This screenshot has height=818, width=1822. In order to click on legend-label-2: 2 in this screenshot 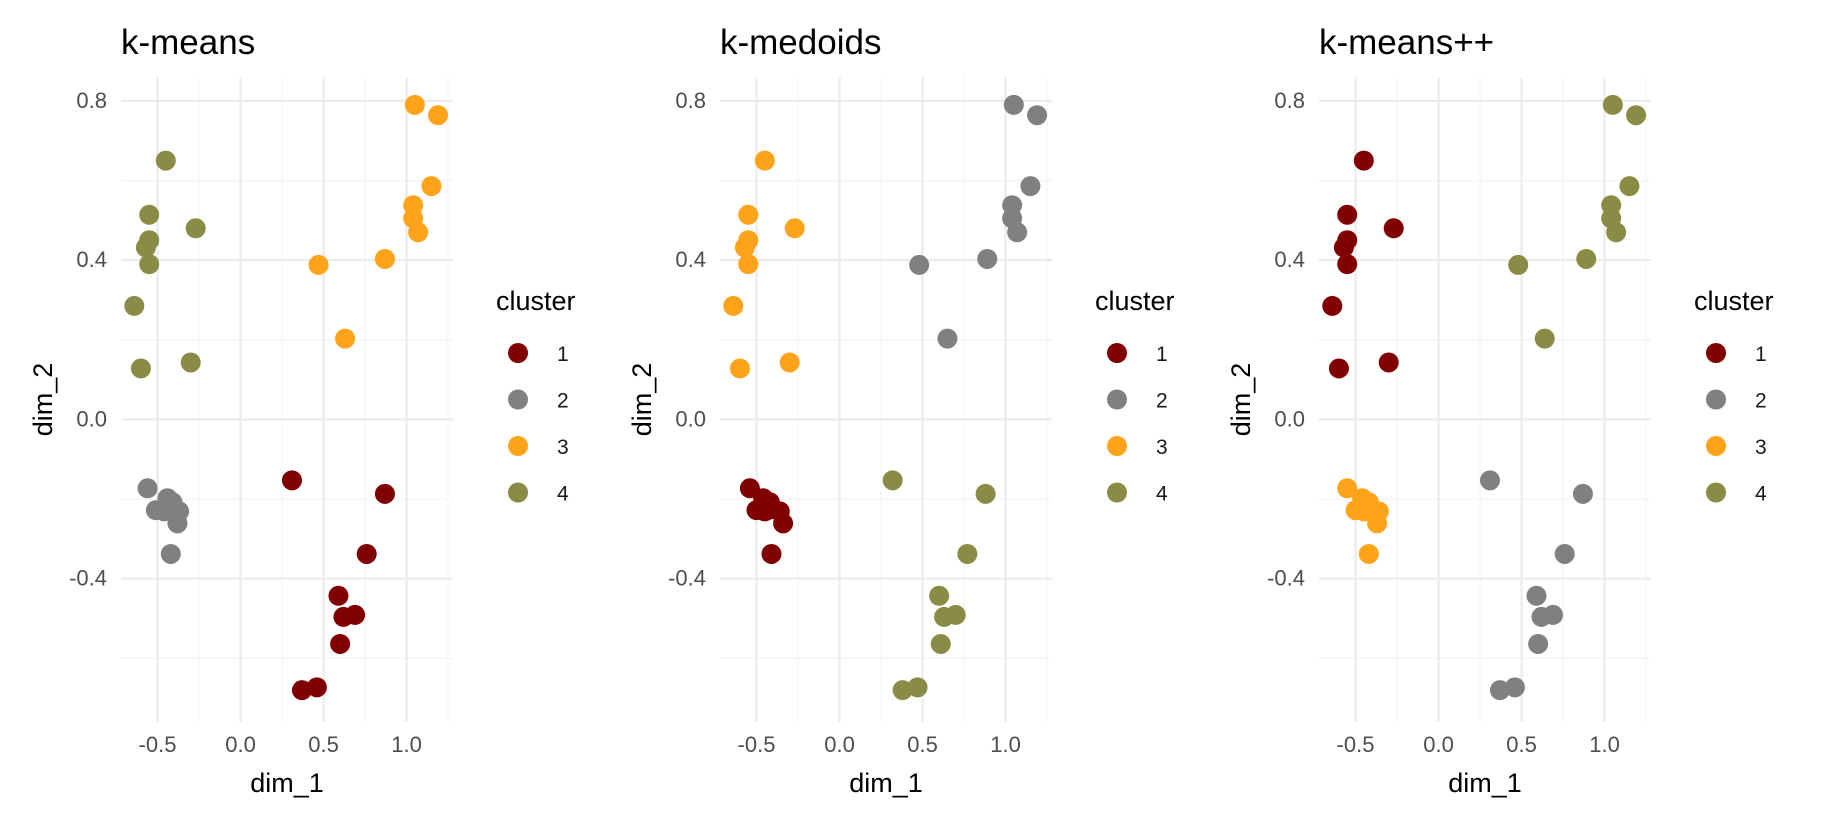, I will do `click(563, 401)`.